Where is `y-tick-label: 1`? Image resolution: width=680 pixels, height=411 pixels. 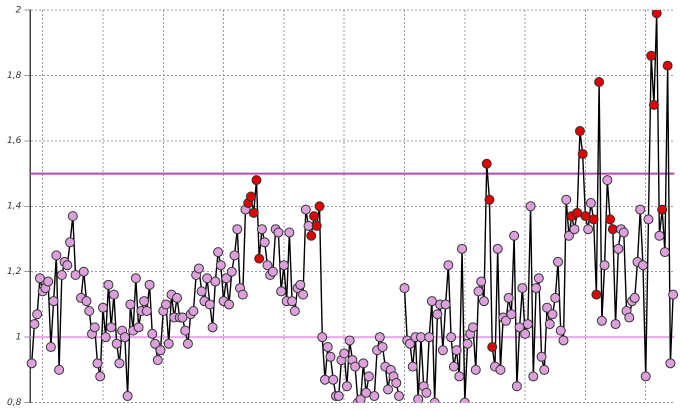 y-tick-label: 1 is located at coordinates (19, 337).